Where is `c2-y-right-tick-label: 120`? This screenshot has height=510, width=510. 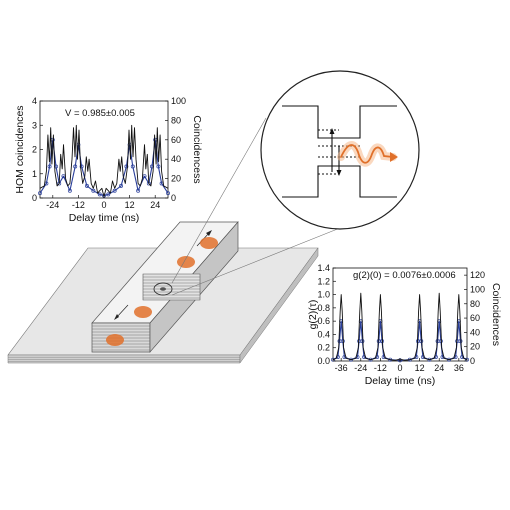 c2-y-right-tick-label: 120 is located at coordinates (477, 275).